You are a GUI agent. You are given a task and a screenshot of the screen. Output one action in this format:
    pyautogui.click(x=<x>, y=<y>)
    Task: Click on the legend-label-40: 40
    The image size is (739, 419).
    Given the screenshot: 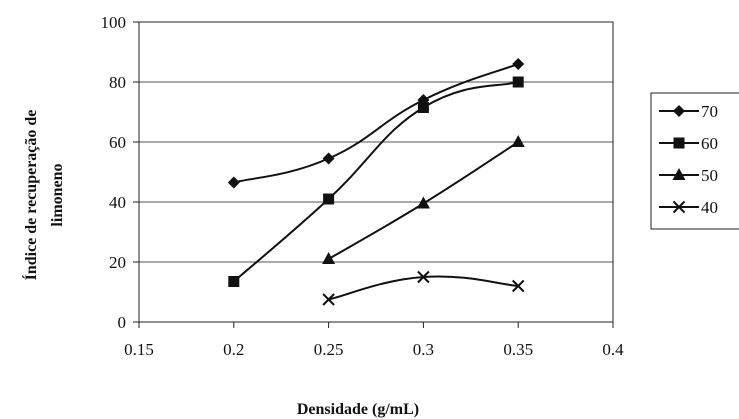 What is the action you would take?
    pyautogui.click(x=709, y=207)
    